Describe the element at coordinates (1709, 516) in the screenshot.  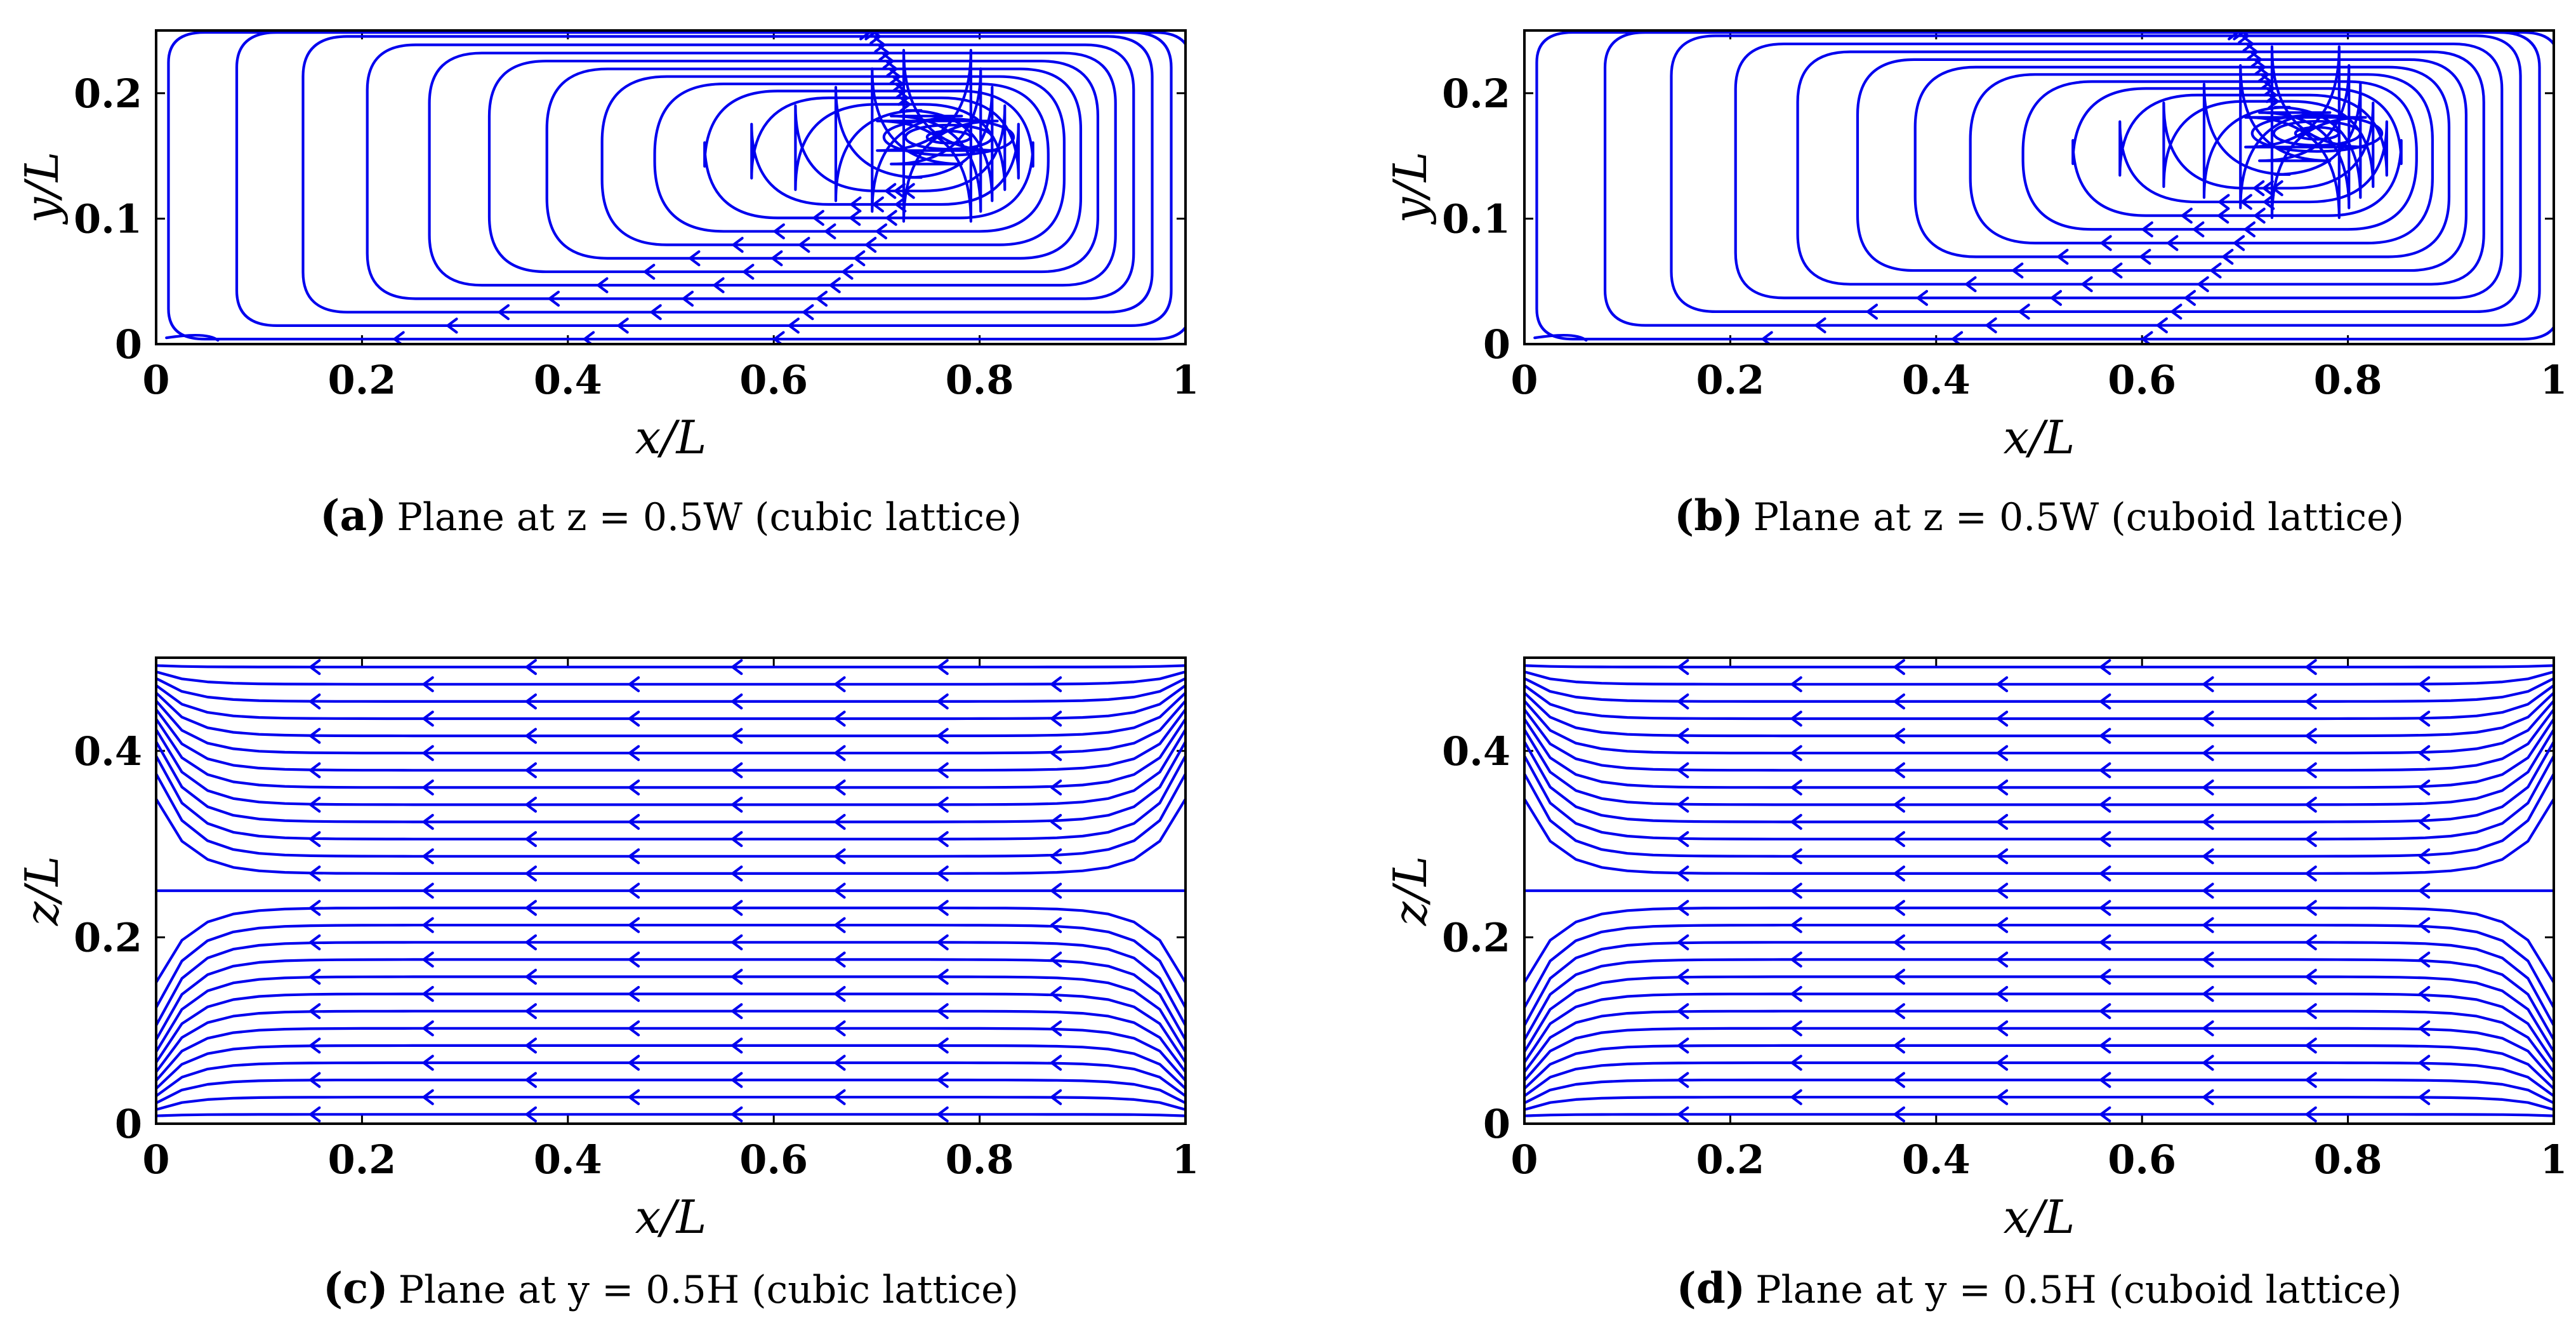
I see `caption-letter: (b)` at that location.